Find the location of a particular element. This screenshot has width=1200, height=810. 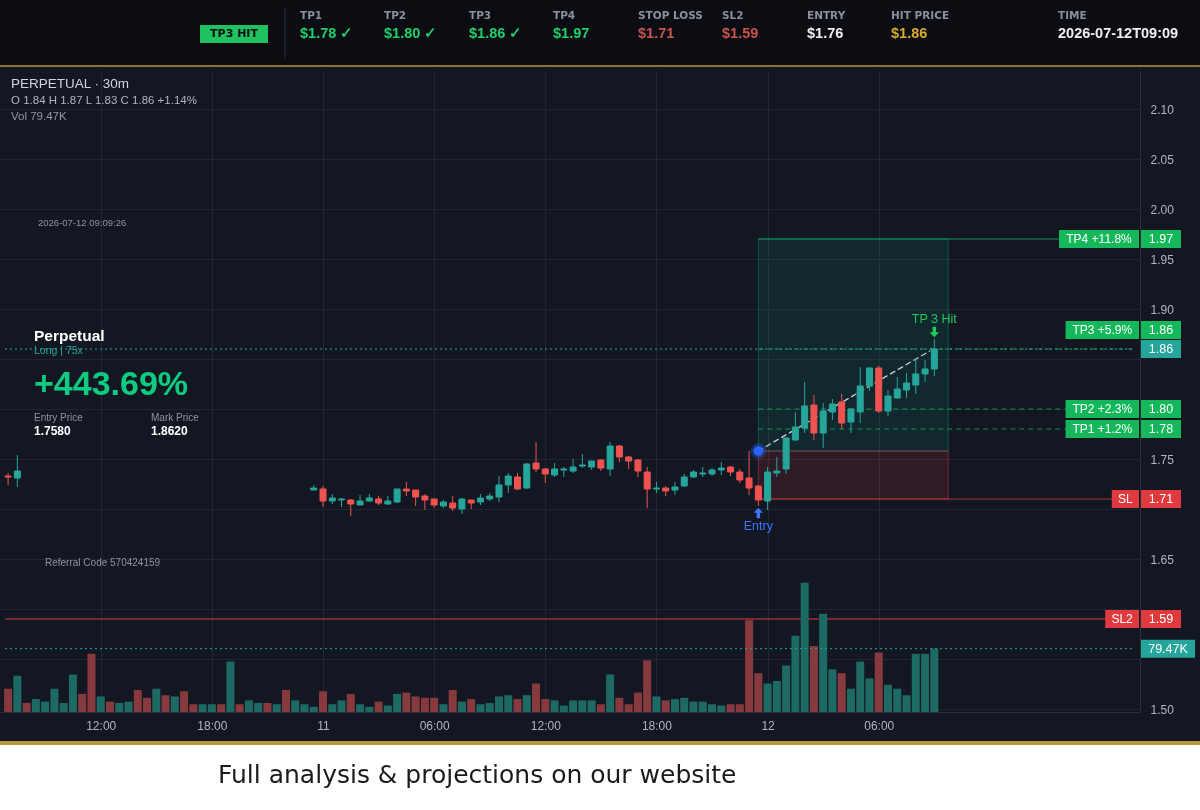

annotation: 1.7580 is located at coordinates (53, 431).